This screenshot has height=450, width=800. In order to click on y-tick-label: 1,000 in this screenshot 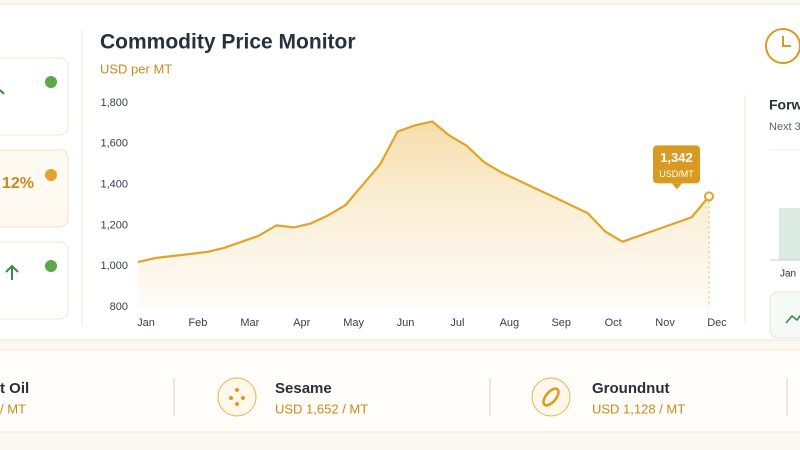, I will do `click(114, 266)`.